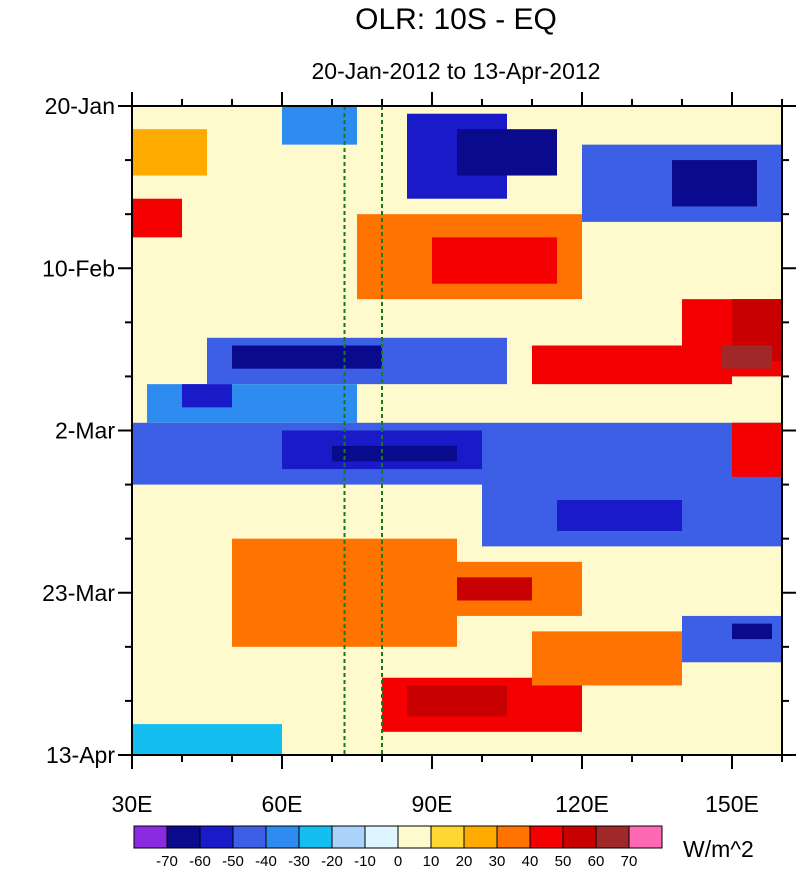 Image resolution: width=799 pixels, height=869 pixels. What do you see at coordinates (432, 804) in the screenshot?
I see `x-tick-label: 90E` at bounding box center [432, 804].